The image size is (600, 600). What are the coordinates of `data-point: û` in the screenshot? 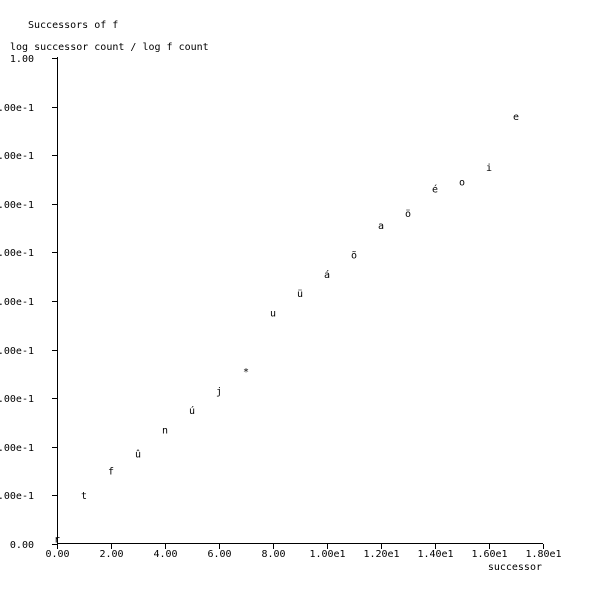 It's located at (138, 455).